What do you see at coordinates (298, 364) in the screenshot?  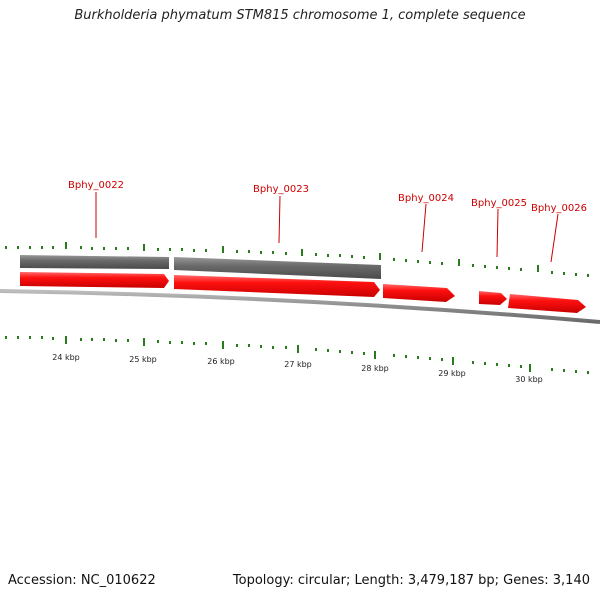 I see `scale-label: 27 kbp` at bounding box center [298, 364].